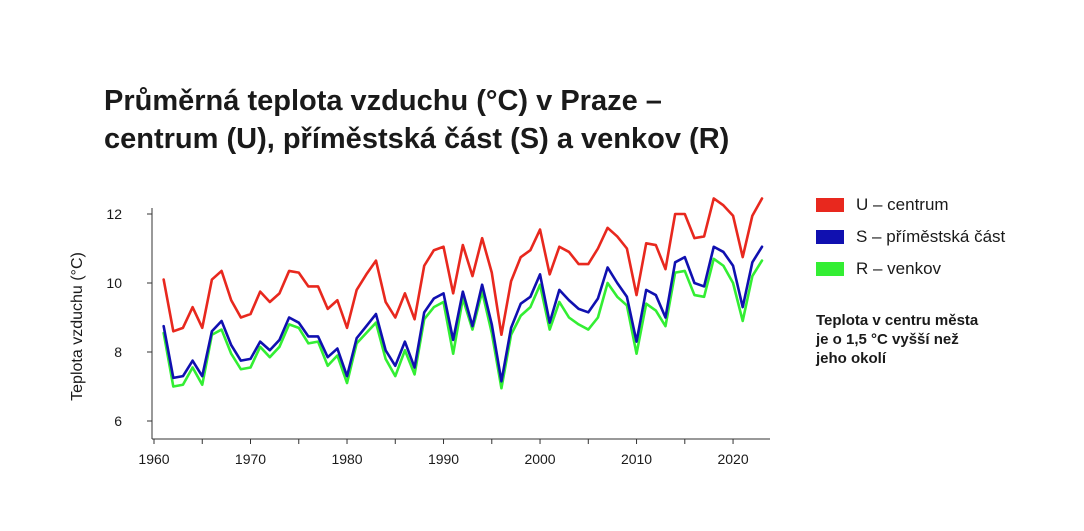  What do you see at coordinates (346, 459) in the screenshot?
I see `x-tick-label: 1980` at bounding box center [346, 459].